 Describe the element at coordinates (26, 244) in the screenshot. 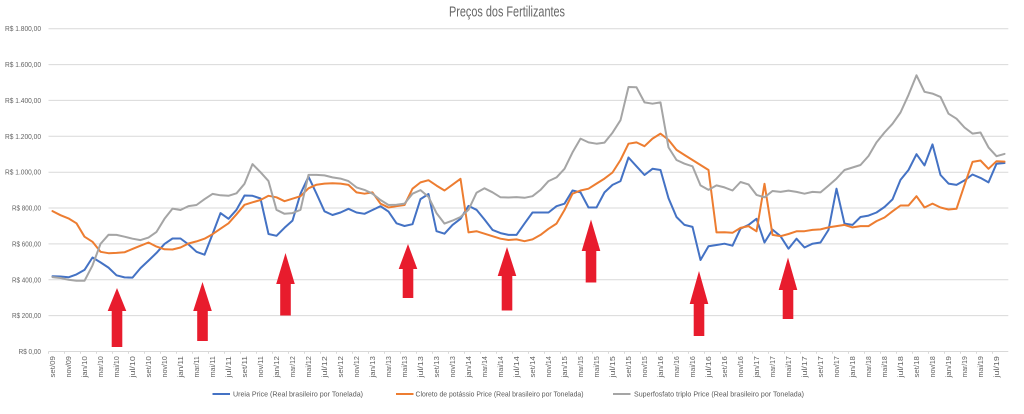

I see `svg-text: R$ 600,00` at that location.